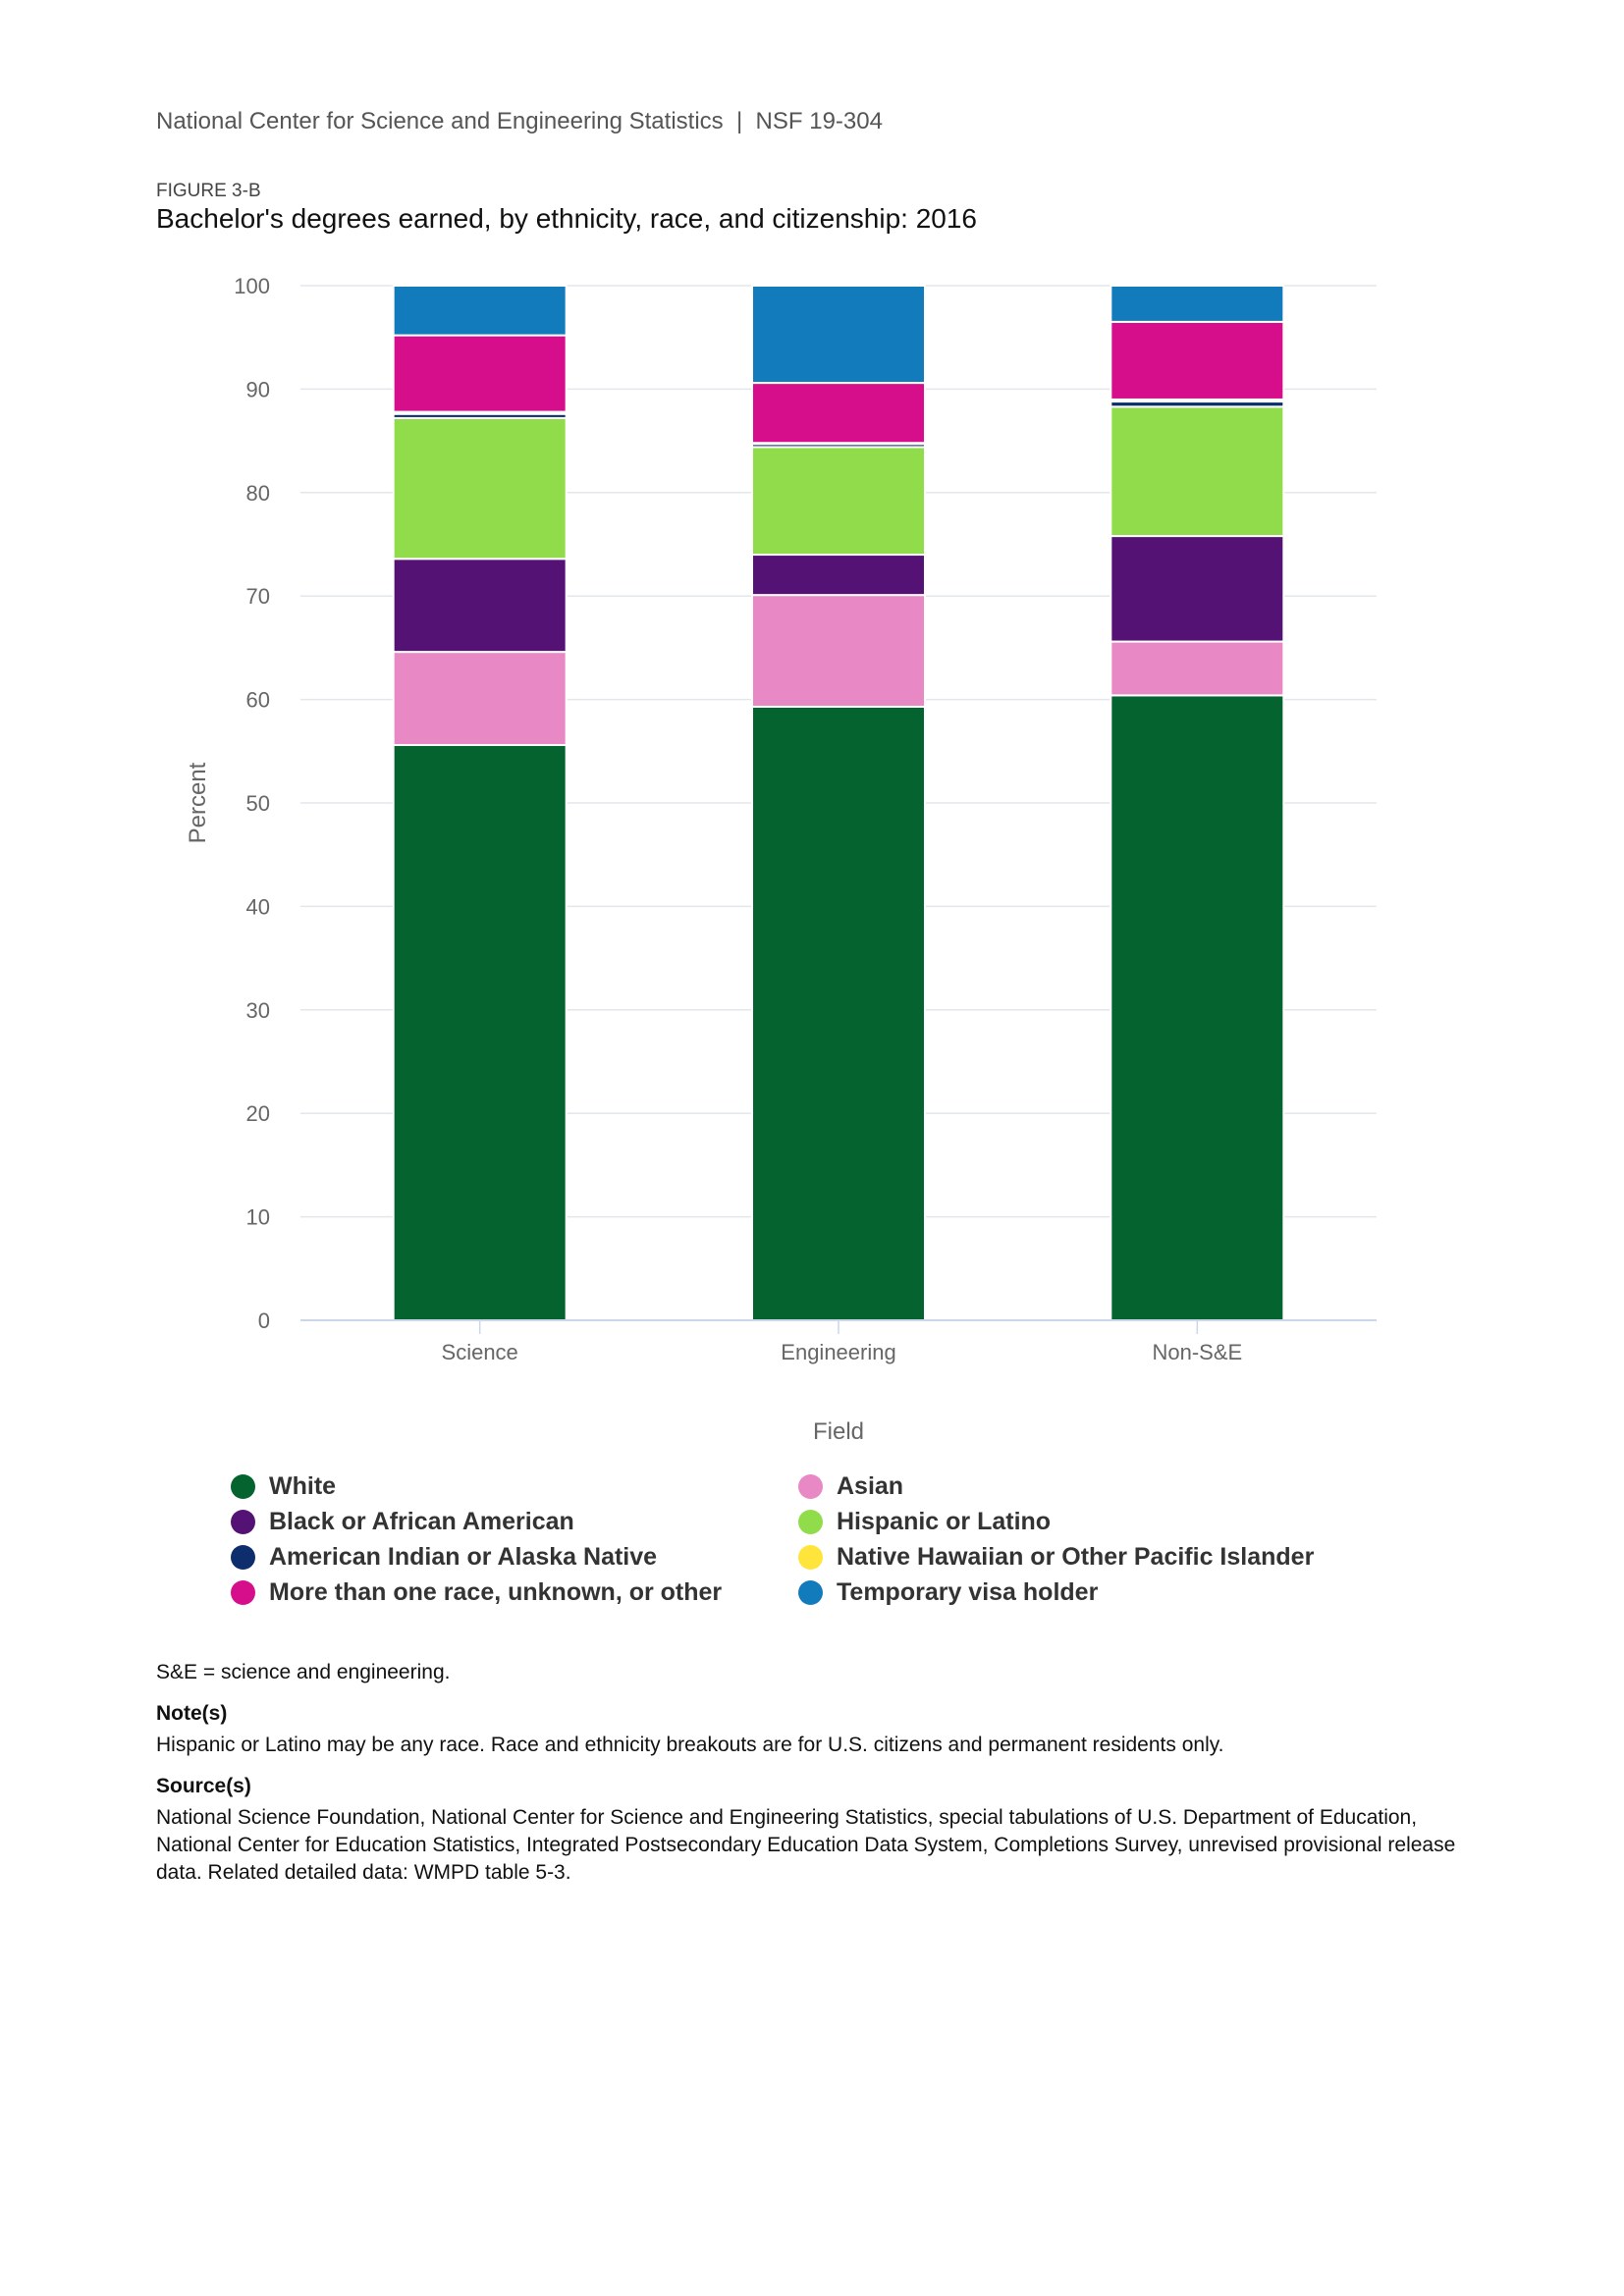  I want to click on y-tick-label: 90, so click(258, 389).